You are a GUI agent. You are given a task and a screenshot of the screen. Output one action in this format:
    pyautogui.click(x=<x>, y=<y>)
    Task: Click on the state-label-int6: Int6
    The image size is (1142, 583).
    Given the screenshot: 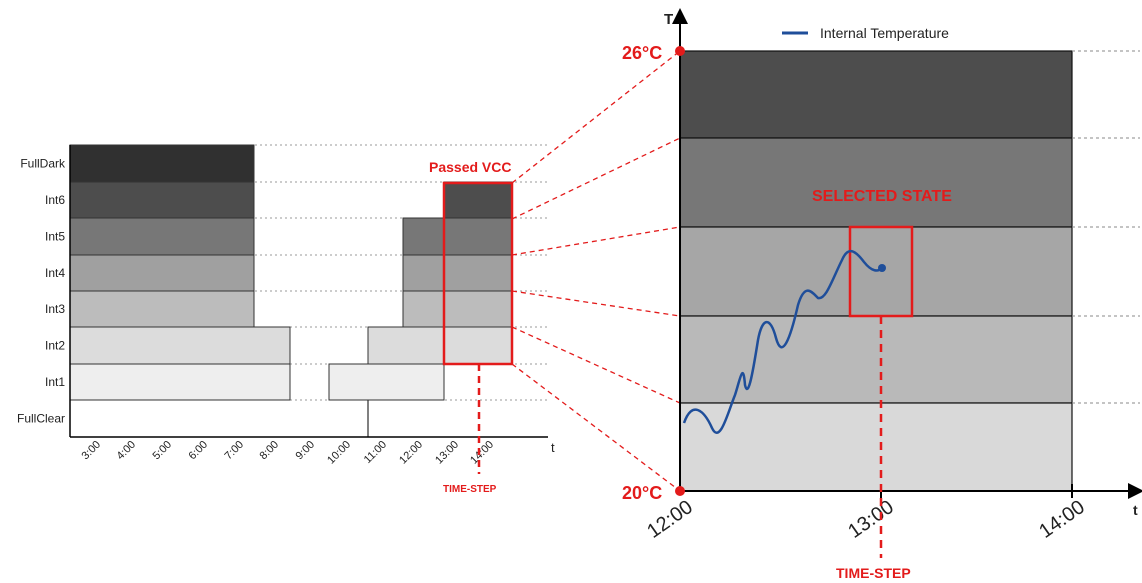 What is the action you would take?
    pyautogui.click(x=55, y=200)
    